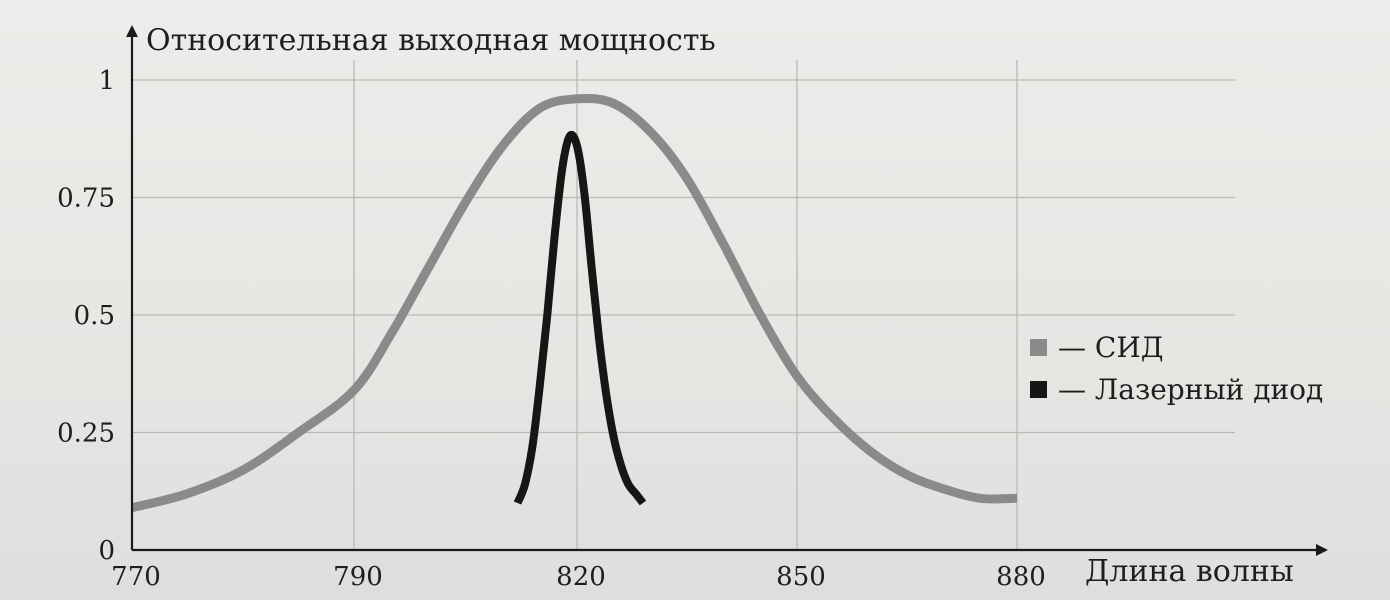  Describe the element at coordinates (1189, 571) in the screenshot. I see `x-axis-title: Длина волны` at that location.